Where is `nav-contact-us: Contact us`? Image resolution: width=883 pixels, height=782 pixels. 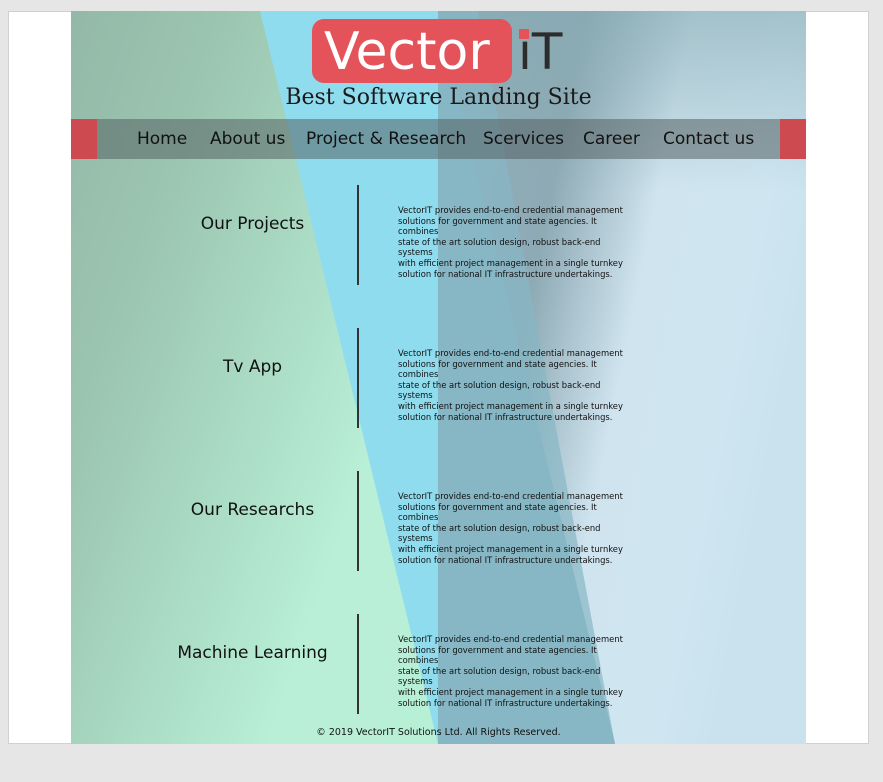
nav-contact-us: Contact us is located at coordinates (709, 139).